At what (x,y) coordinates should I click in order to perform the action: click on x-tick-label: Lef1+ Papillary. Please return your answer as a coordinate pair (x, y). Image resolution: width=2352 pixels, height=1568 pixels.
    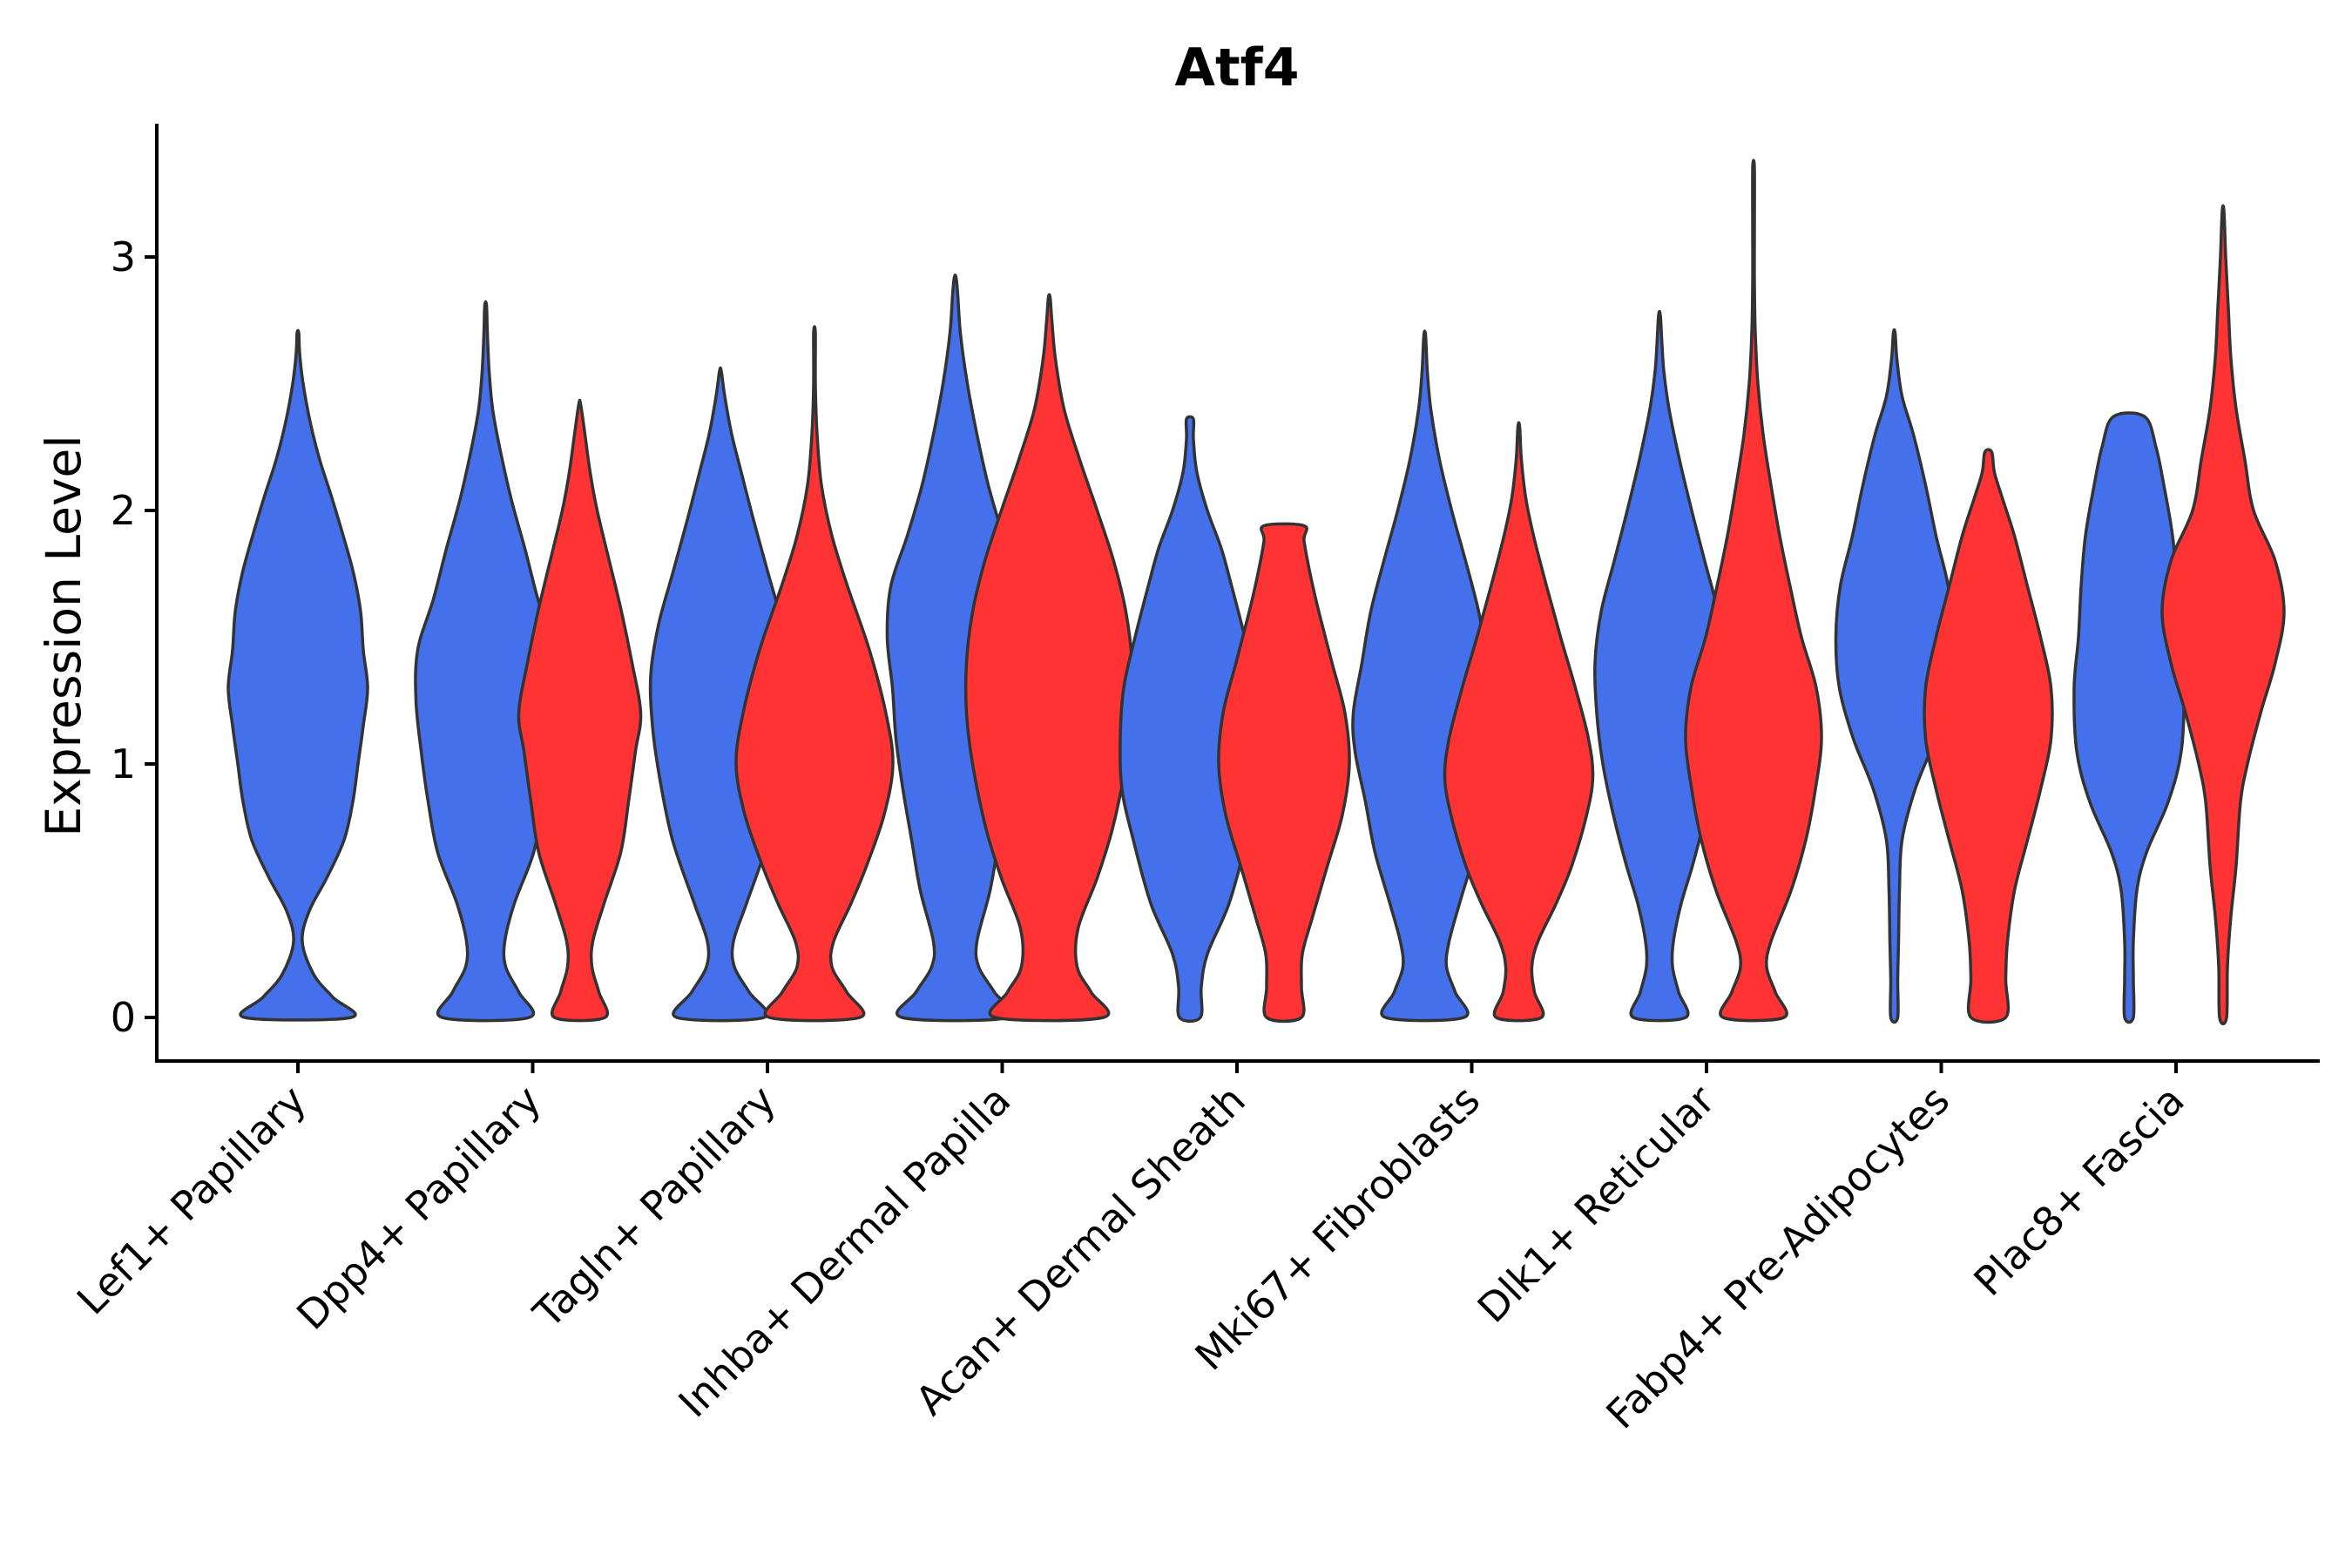
    Looking at the image, I should click on (191, 1201).